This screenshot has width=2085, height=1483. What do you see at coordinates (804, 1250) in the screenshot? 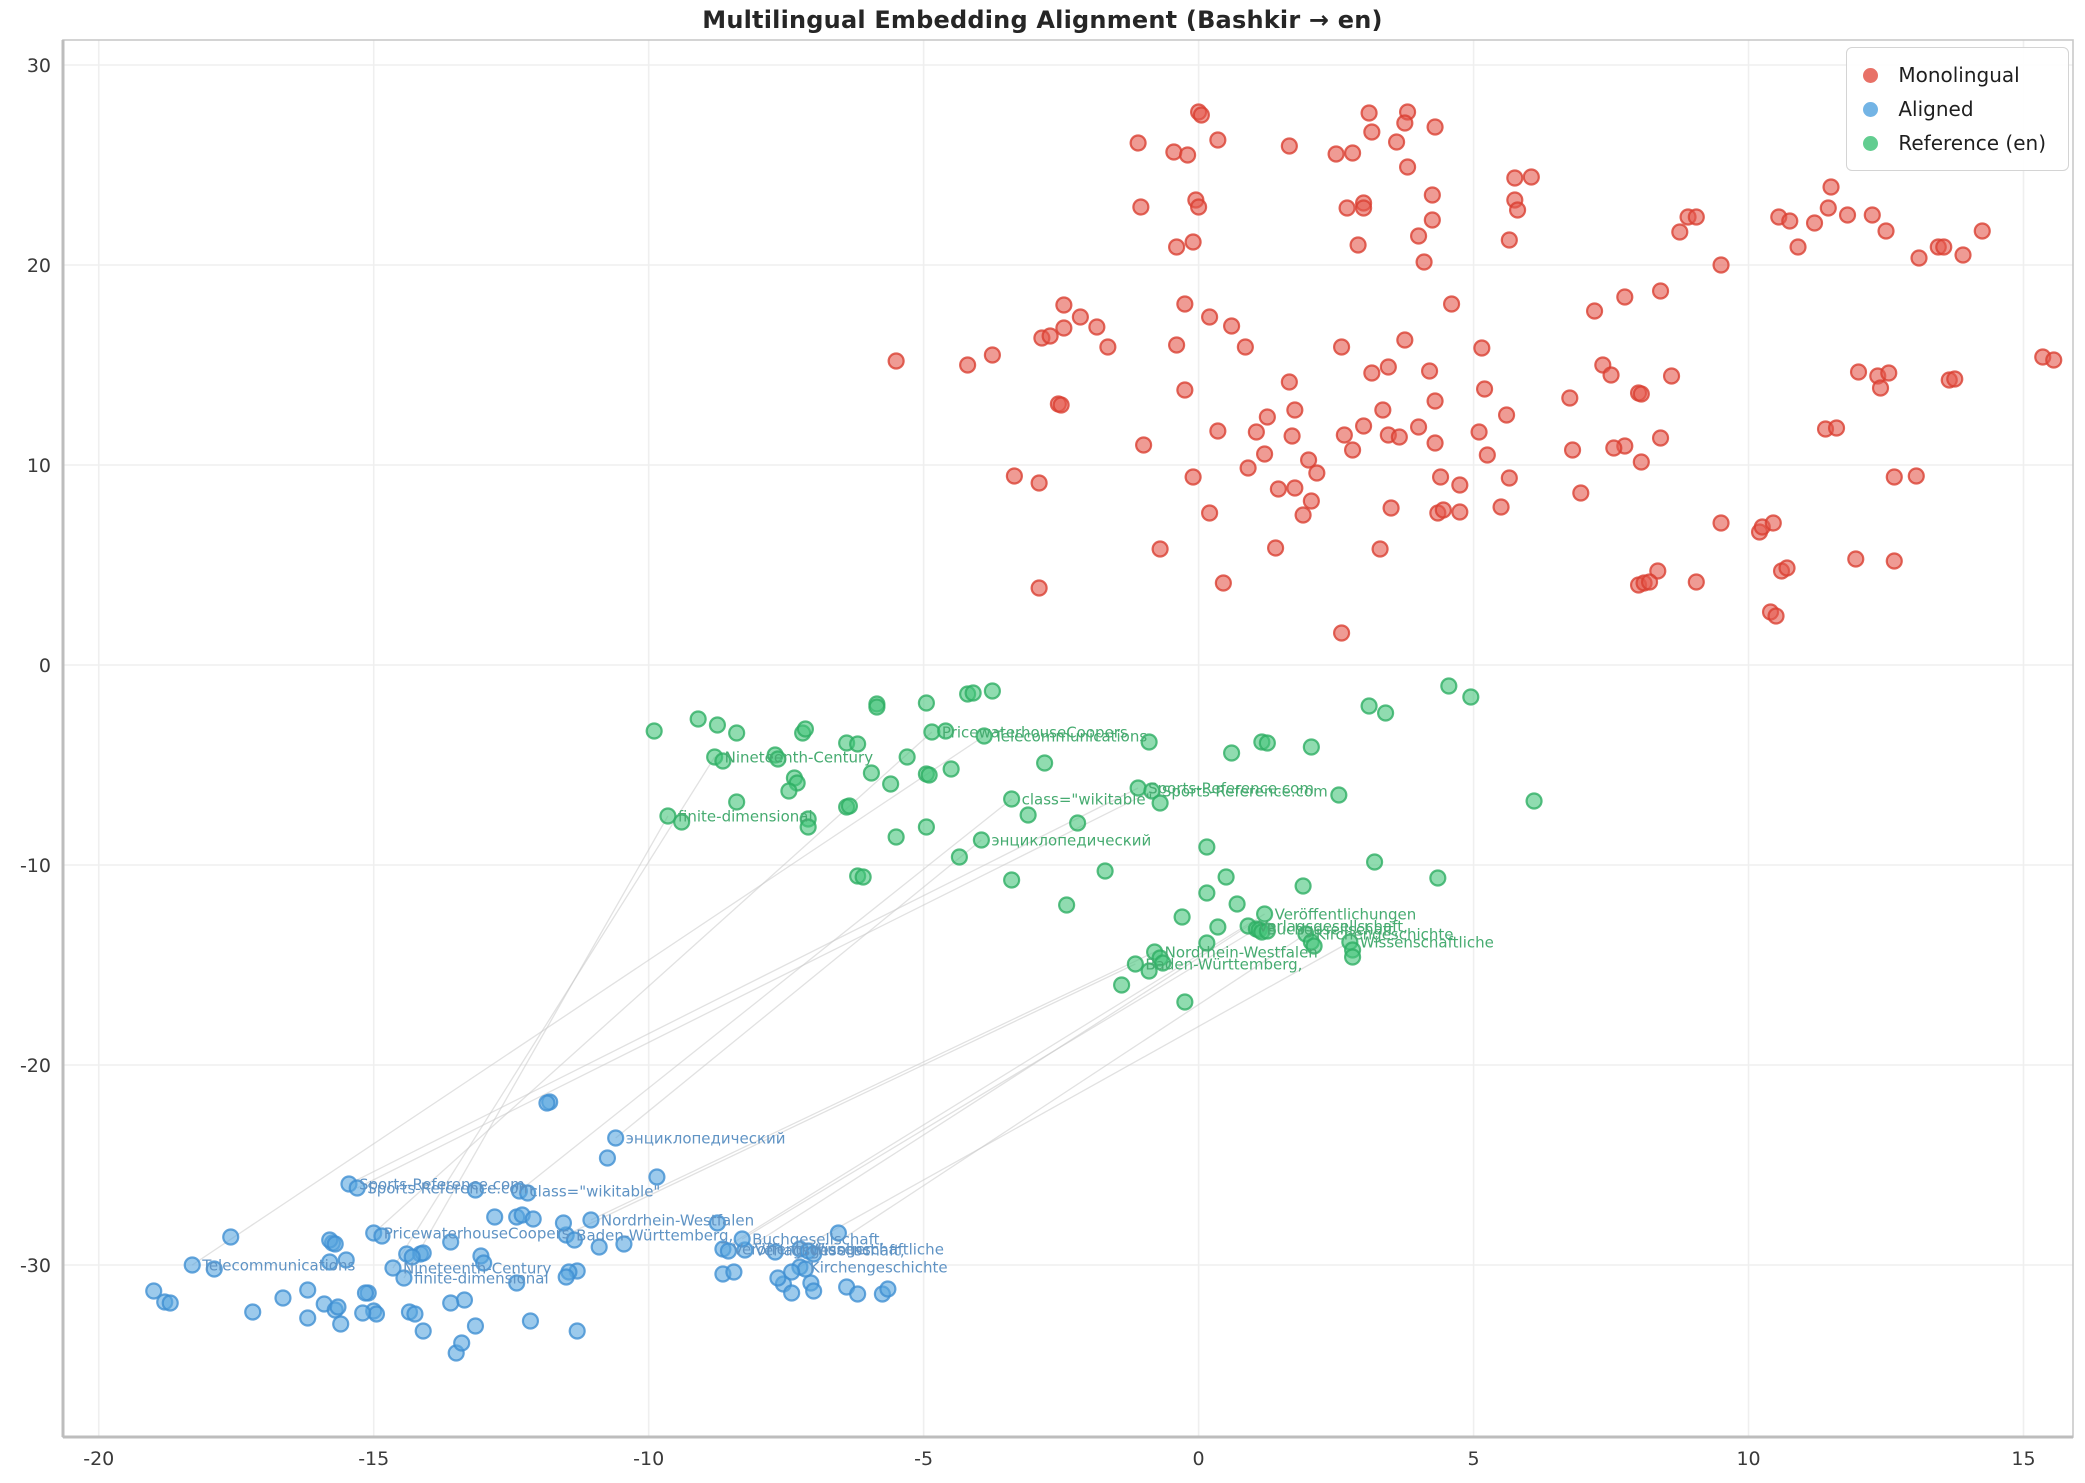
I see `aligned-annotation: Veröffentlichungen` at bounding box center [804, 1250].